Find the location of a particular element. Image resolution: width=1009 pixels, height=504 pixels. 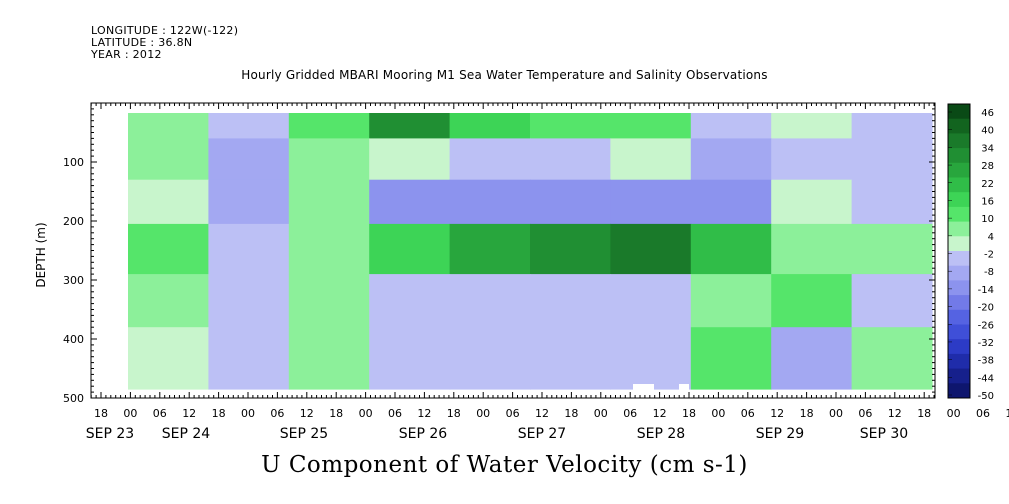

x-day-label: SEP 24 is located at coordinates (186, 434).